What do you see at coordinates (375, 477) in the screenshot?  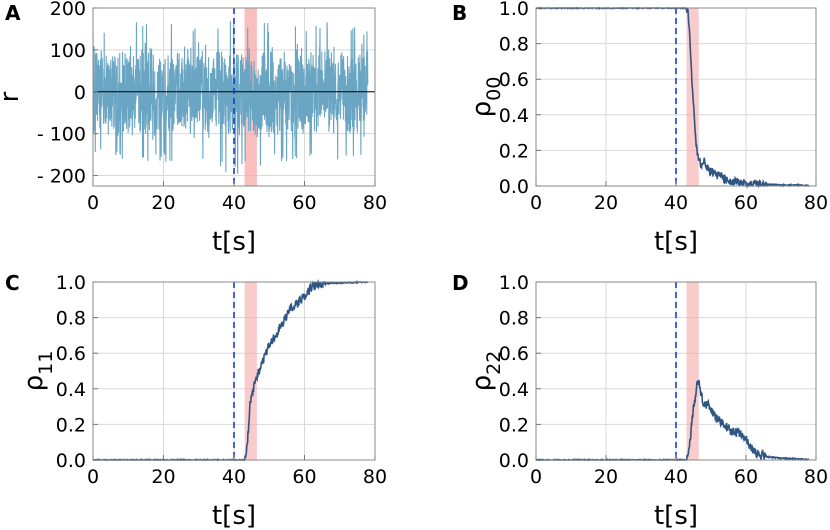 I see `x-tick-label-c-4: 80` at bounding box center [375, 477].